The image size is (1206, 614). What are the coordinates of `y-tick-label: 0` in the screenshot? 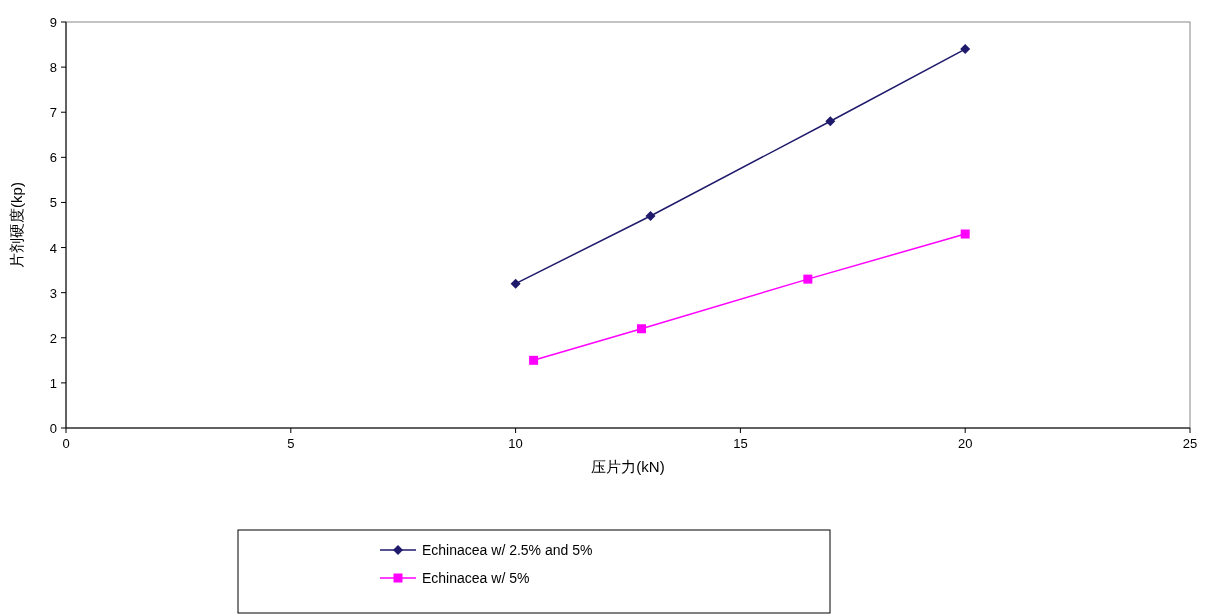 It's located at (53, 428).